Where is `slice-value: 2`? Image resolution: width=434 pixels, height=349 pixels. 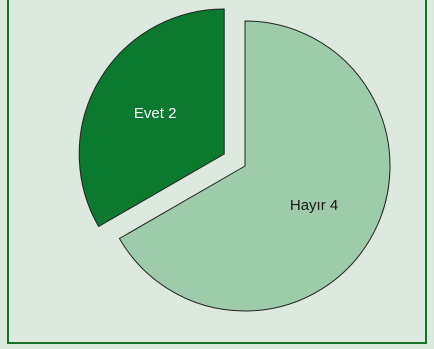 slice-value: 2 is located at coordinates (172, 113).